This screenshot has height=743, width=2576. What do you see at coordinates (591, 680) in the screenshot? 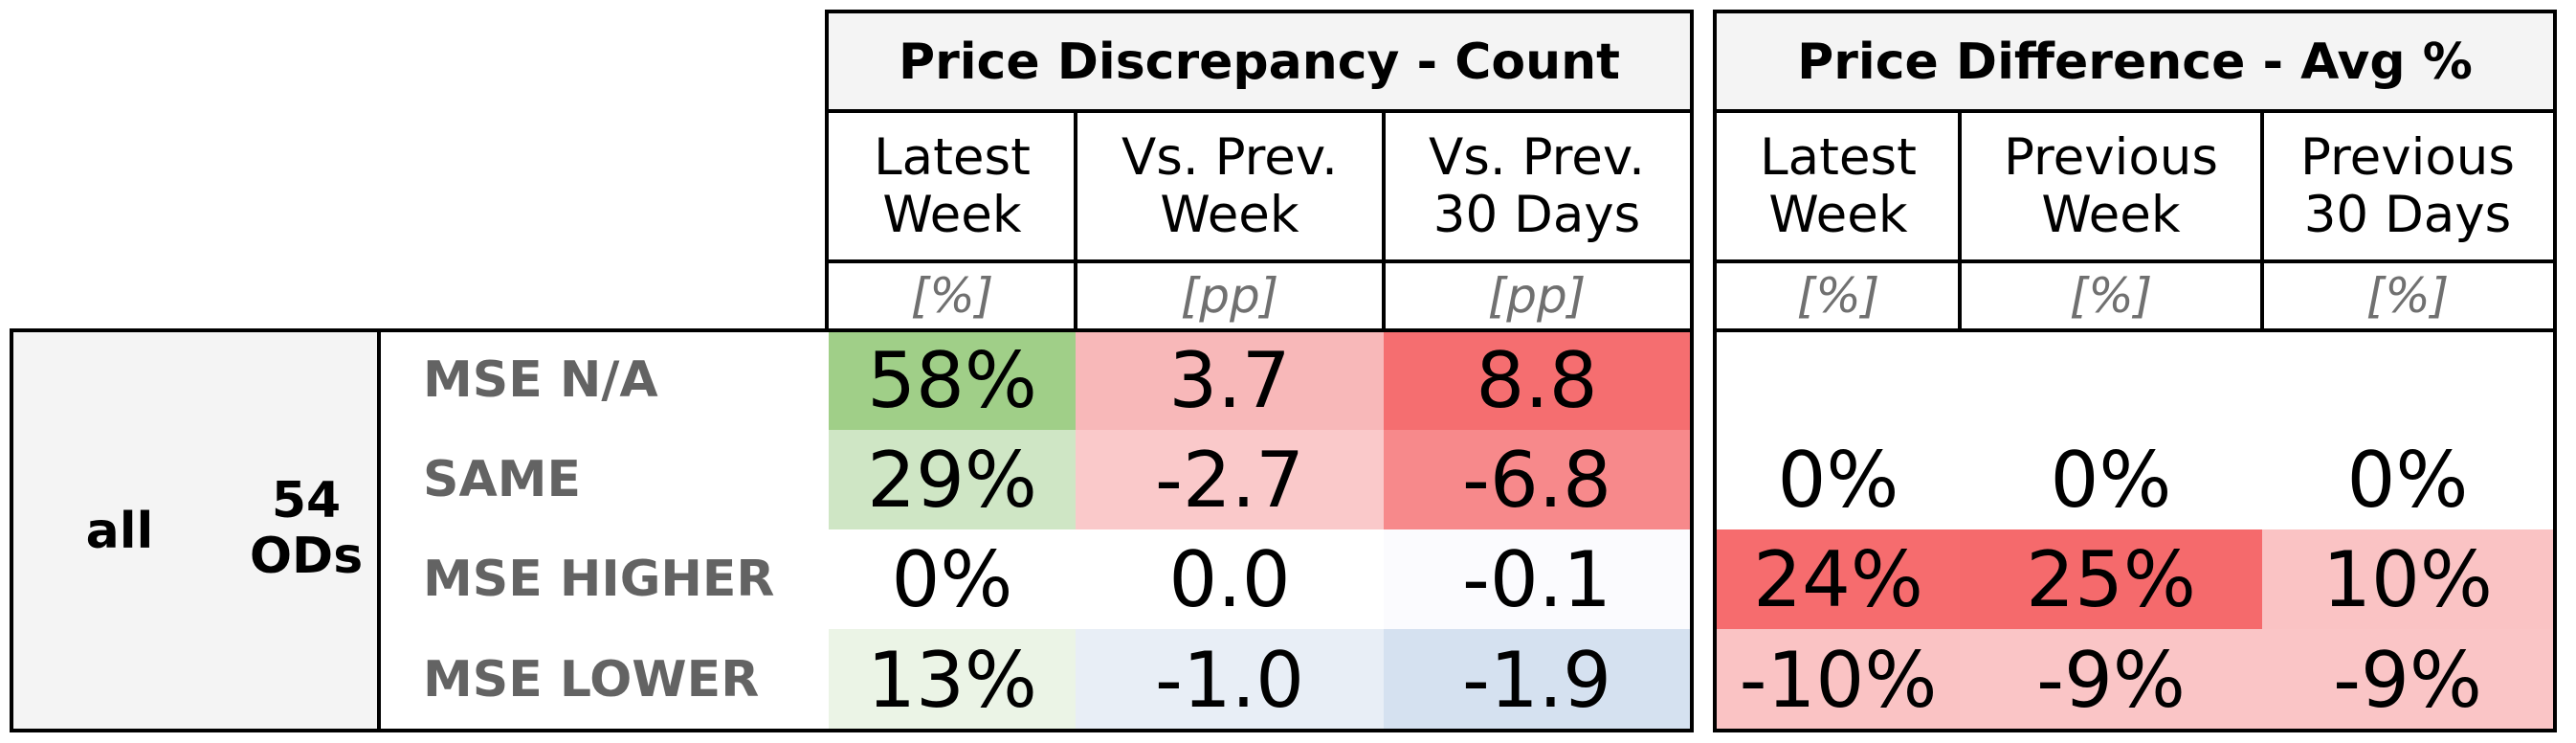
I see `row-label-mse-lower: MSE LOWER` at bounding box center [591, 680].